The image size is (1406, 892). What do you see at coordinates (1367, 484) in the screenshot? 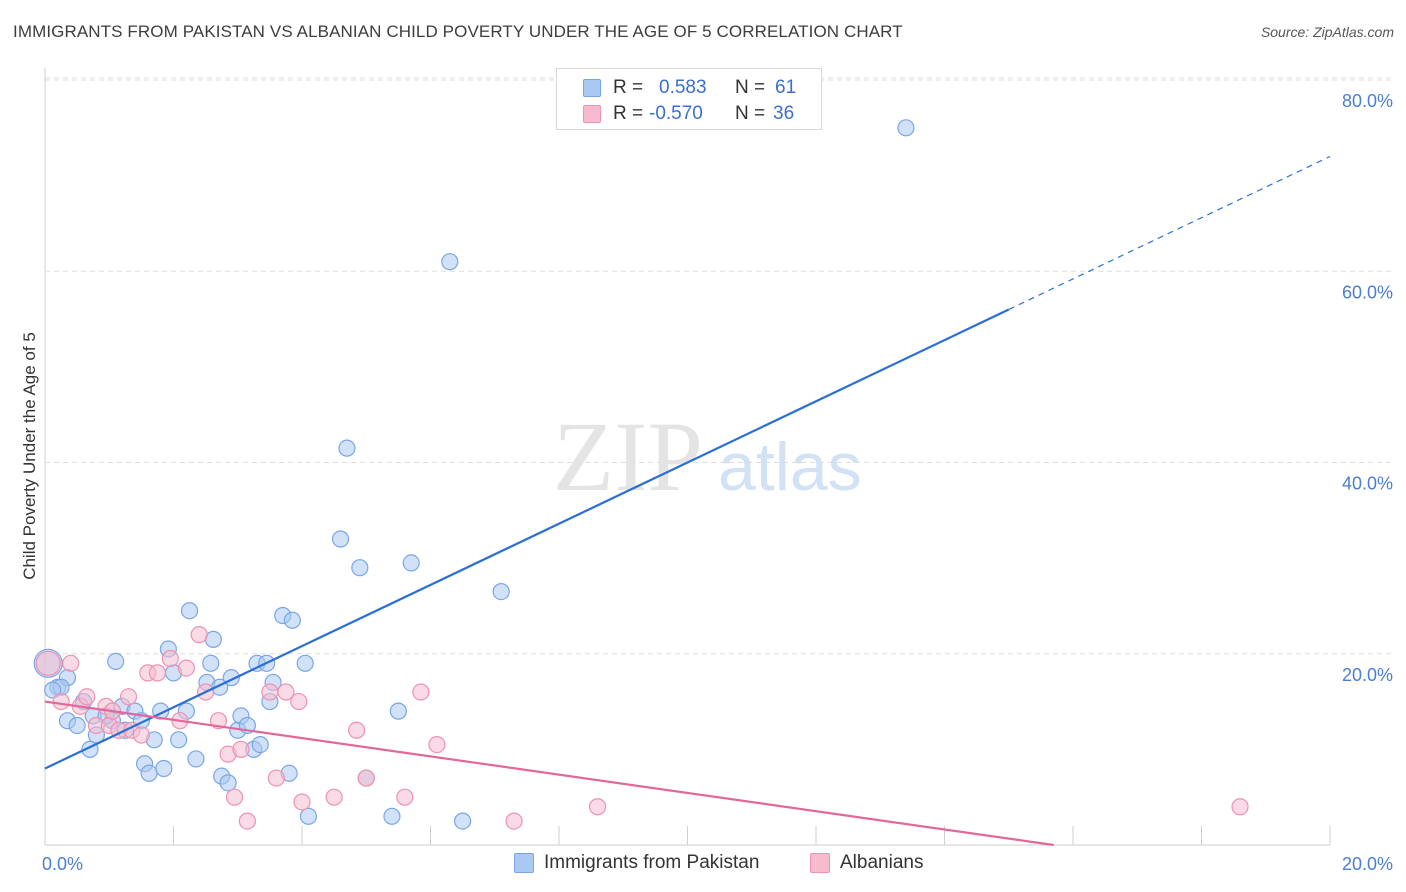
I see `y-tick-label: 40.0%` at bounding box center [1367, 484].